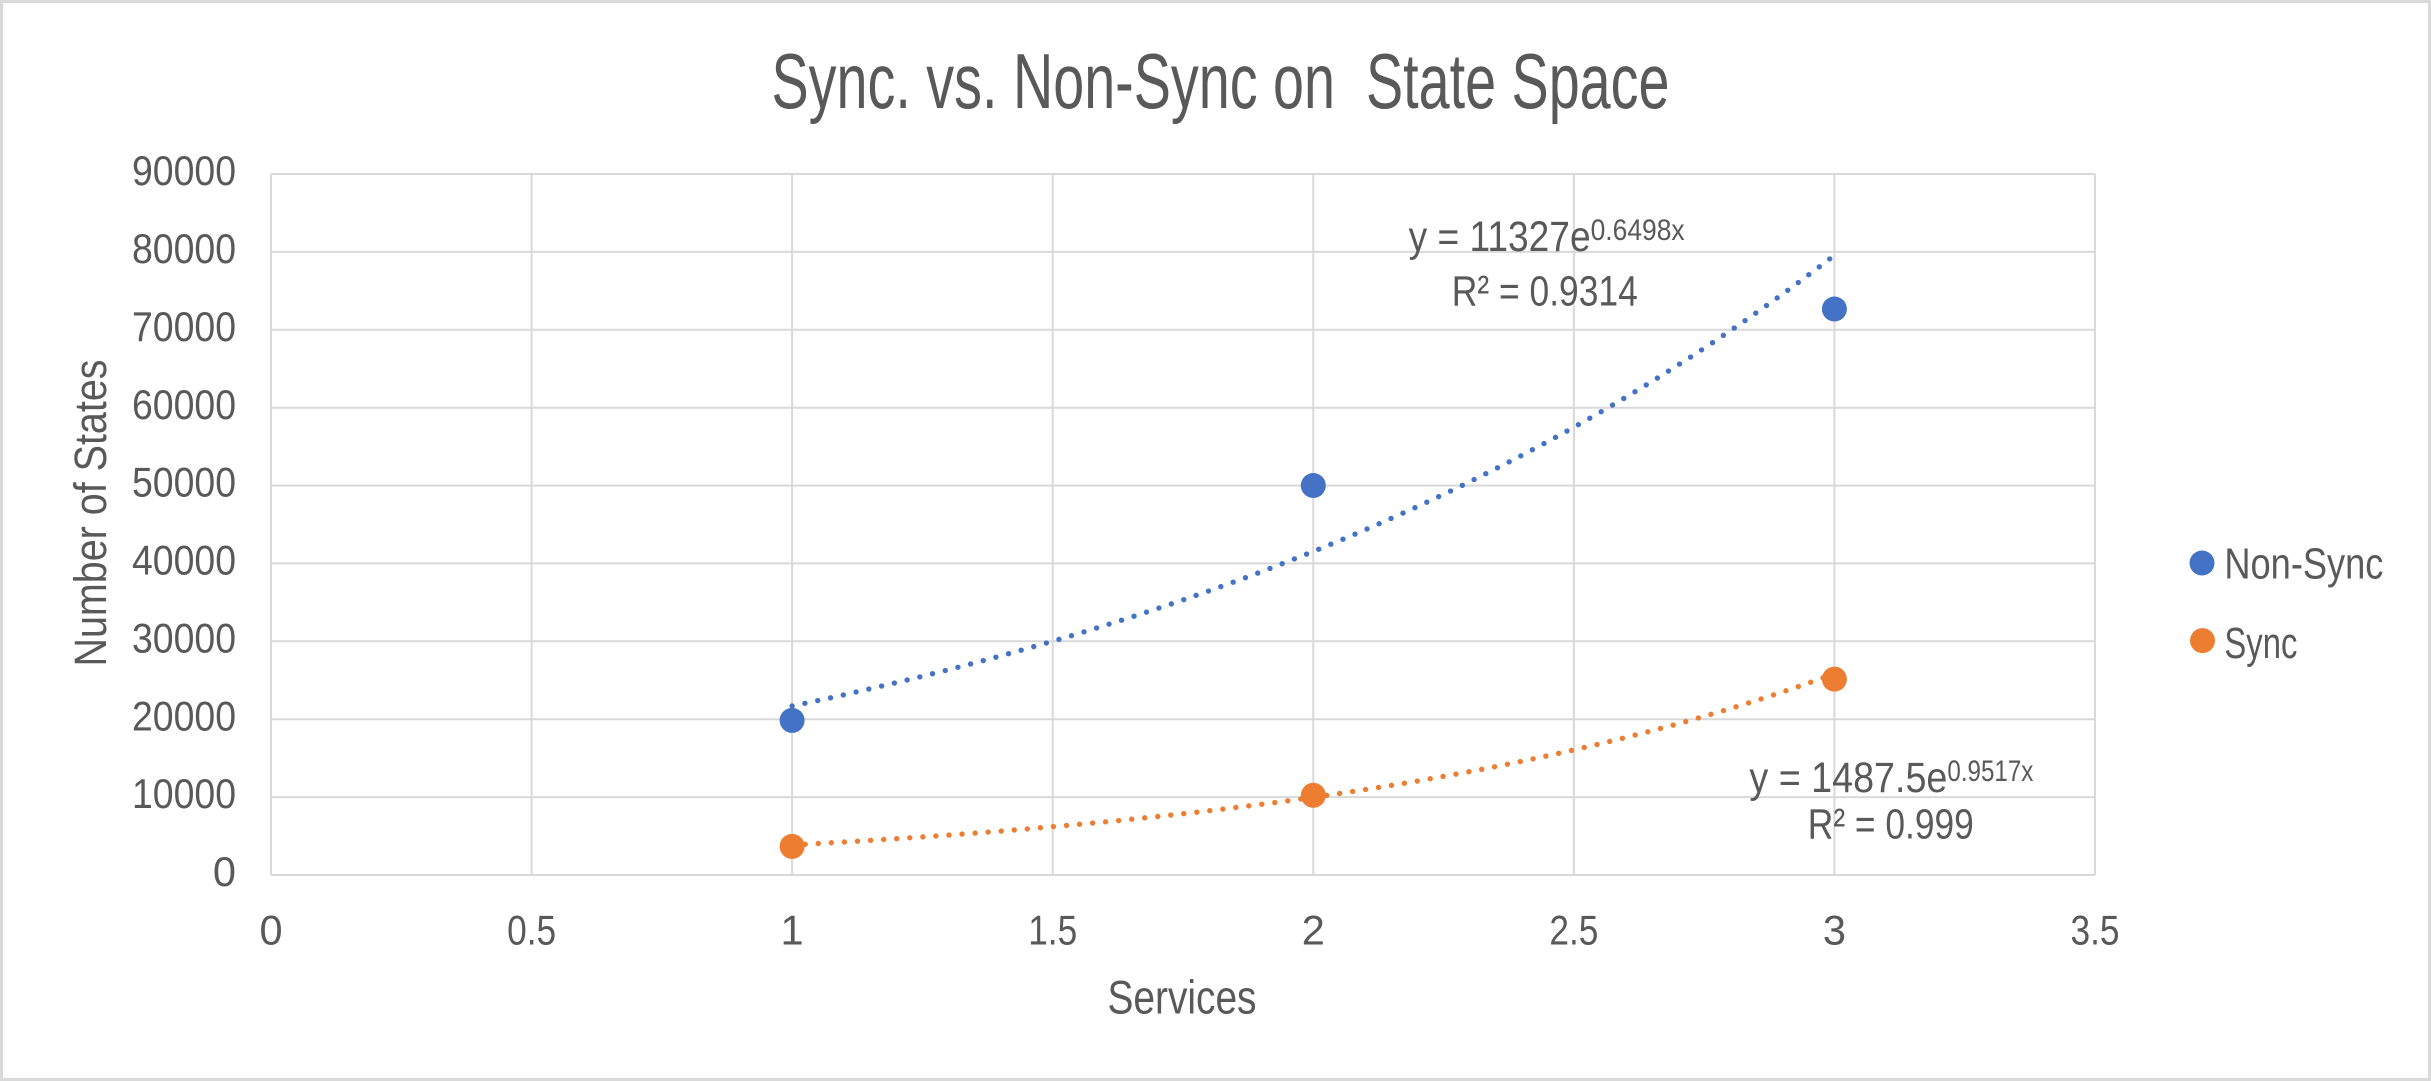 Image resolution: width=2431 pixels, height=1081 pixels. I want to click on svg-text: y = 1487.5e0.9517x, so click(1891, 778).